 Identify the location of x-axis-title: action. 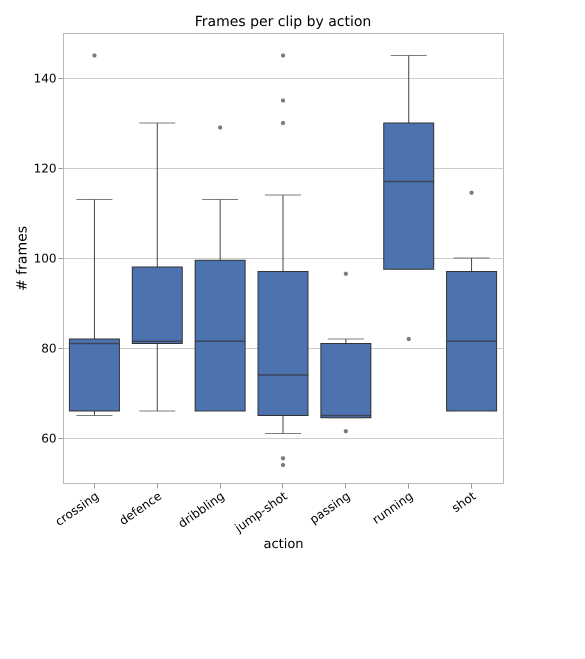
(283, 544).